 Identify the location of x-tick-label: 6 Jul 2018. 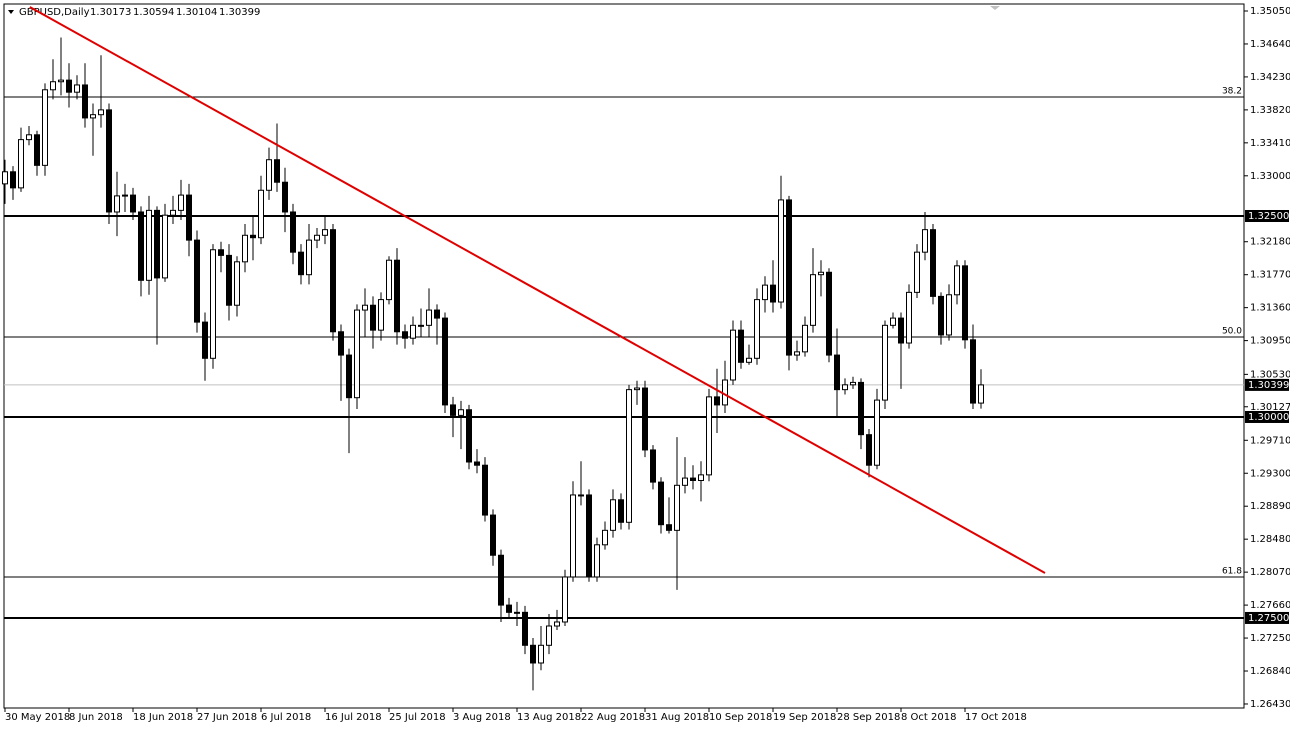
(286, 717).